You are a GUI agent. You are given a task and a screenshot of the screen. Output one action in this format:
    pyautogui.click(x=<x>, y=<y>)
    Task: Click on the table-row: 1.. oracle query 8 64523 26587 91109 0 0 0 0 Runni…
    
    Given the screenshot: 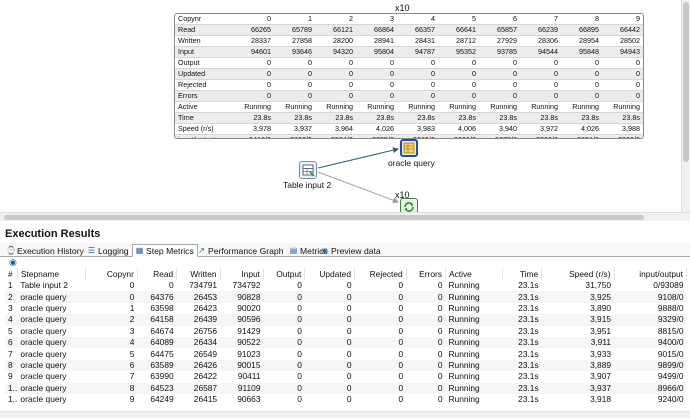 What is the action you would take?
    pyautogui.click(x=346, y=388)
    